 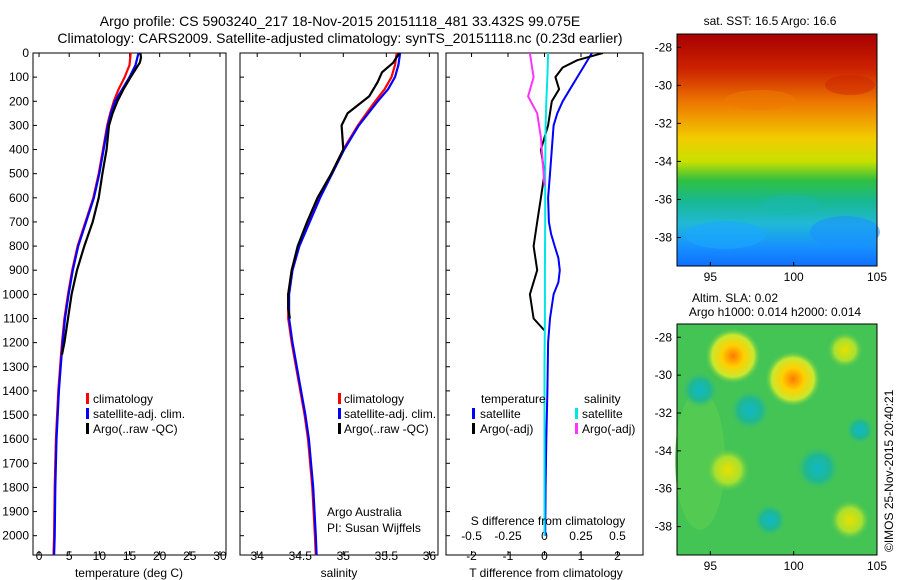 I want to click on sla_map-ytick-label: -34, so click(x=664, y=451).